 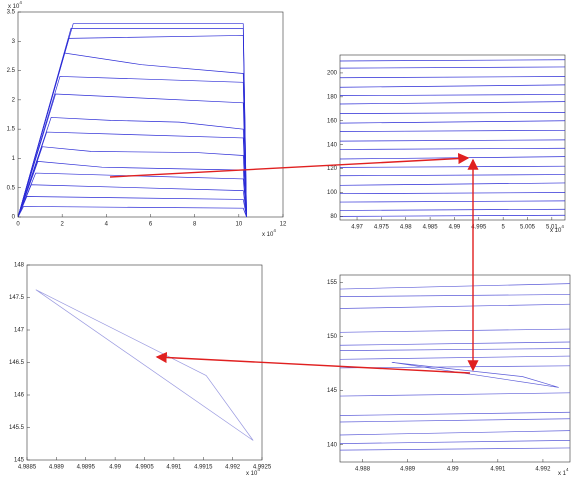 What do you see at coordinates (14, 42) in the screenshot?
I see `y-tick-label: 3` at bounding box center [14, 42].